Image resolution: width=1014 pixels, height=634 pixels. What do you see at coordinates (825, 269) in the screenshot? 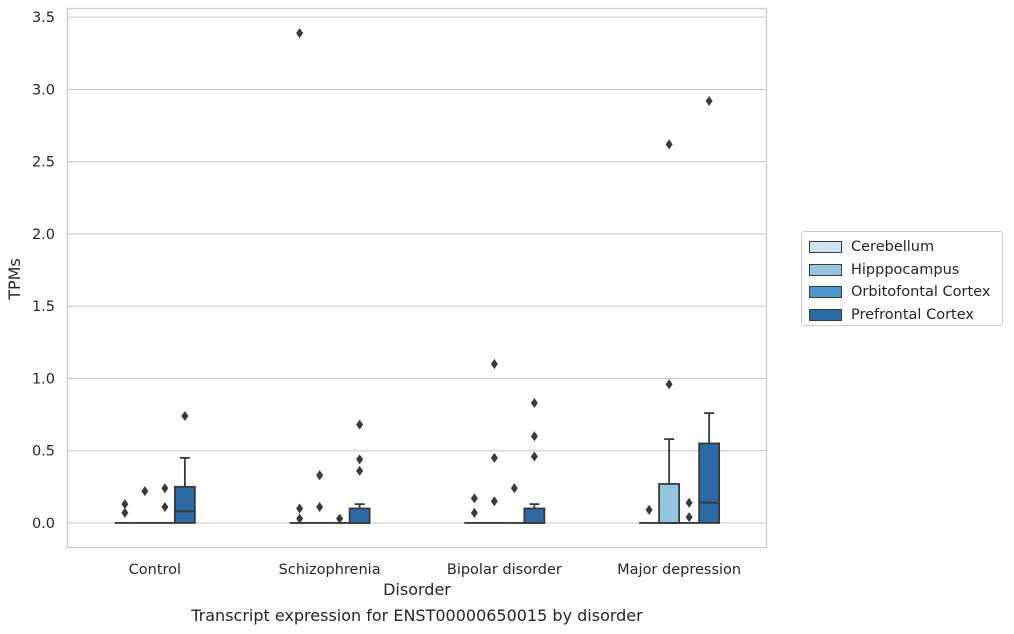
I see `legend-swatch-hippocampus` at bounding box center [825, 269].